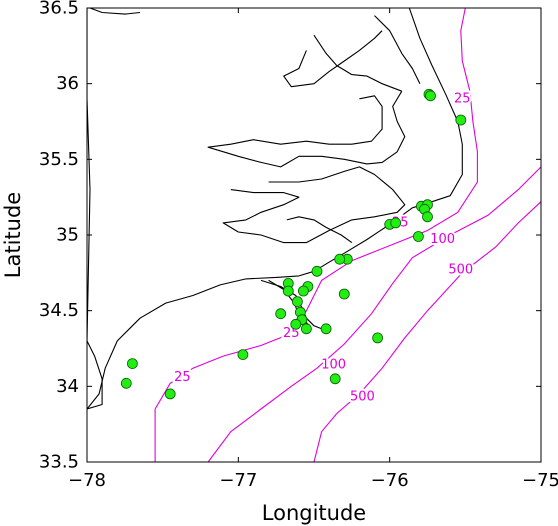 The image size is (558, 526). I want to click on contour-label-0: 25, so click(462, 98).